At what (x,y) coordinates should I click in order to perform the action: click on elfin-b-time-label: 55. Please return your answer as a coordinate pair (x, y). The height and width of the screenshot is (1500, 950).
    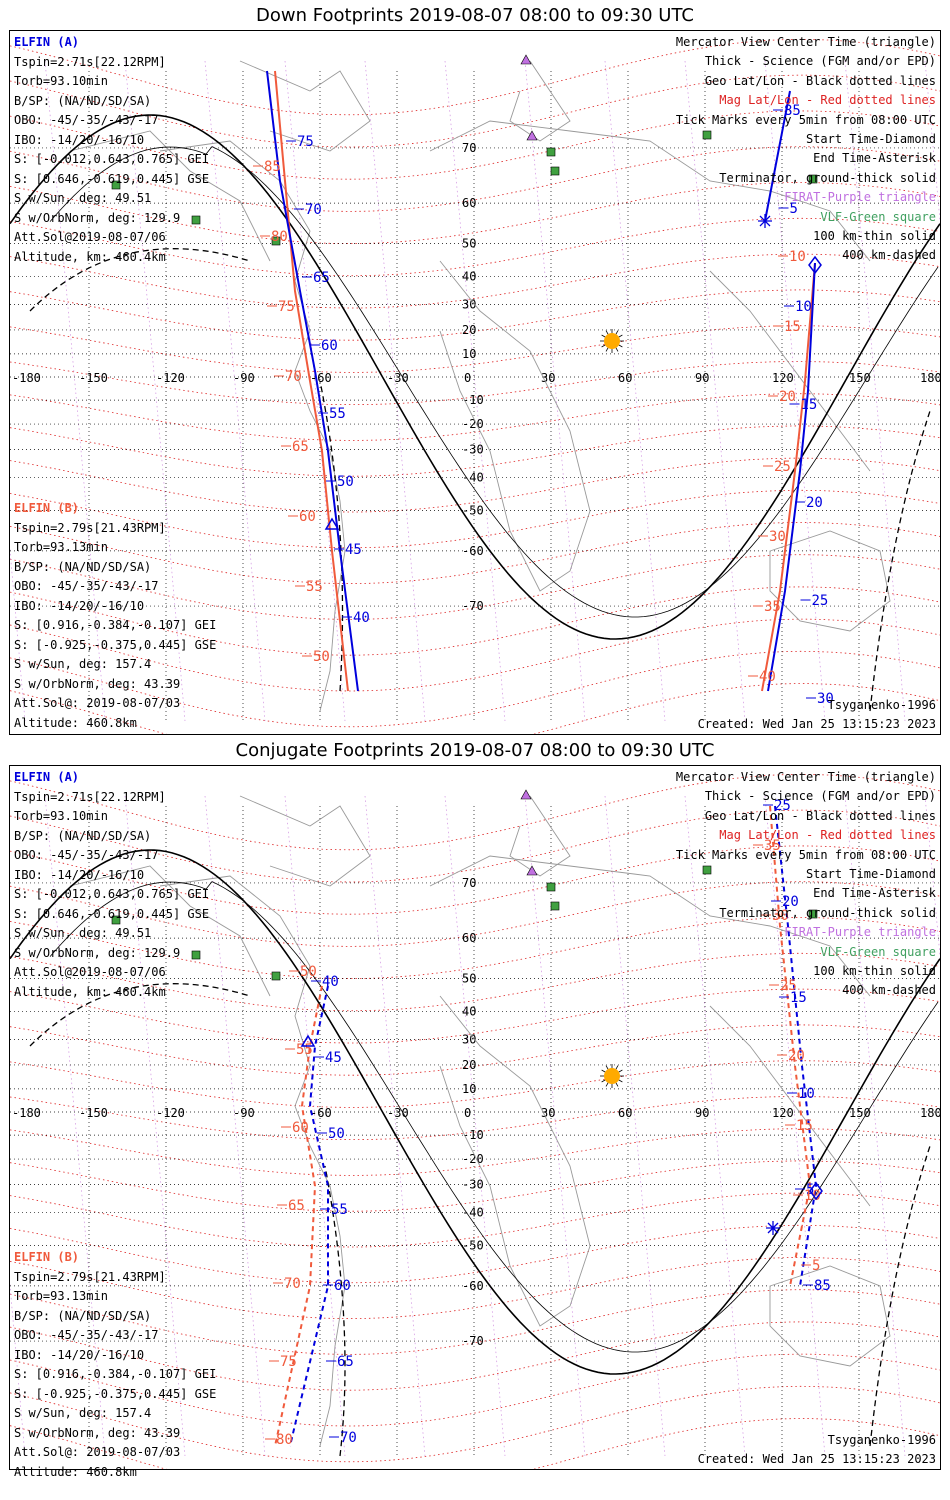
    Looking at the image, I should click on (314, 587).